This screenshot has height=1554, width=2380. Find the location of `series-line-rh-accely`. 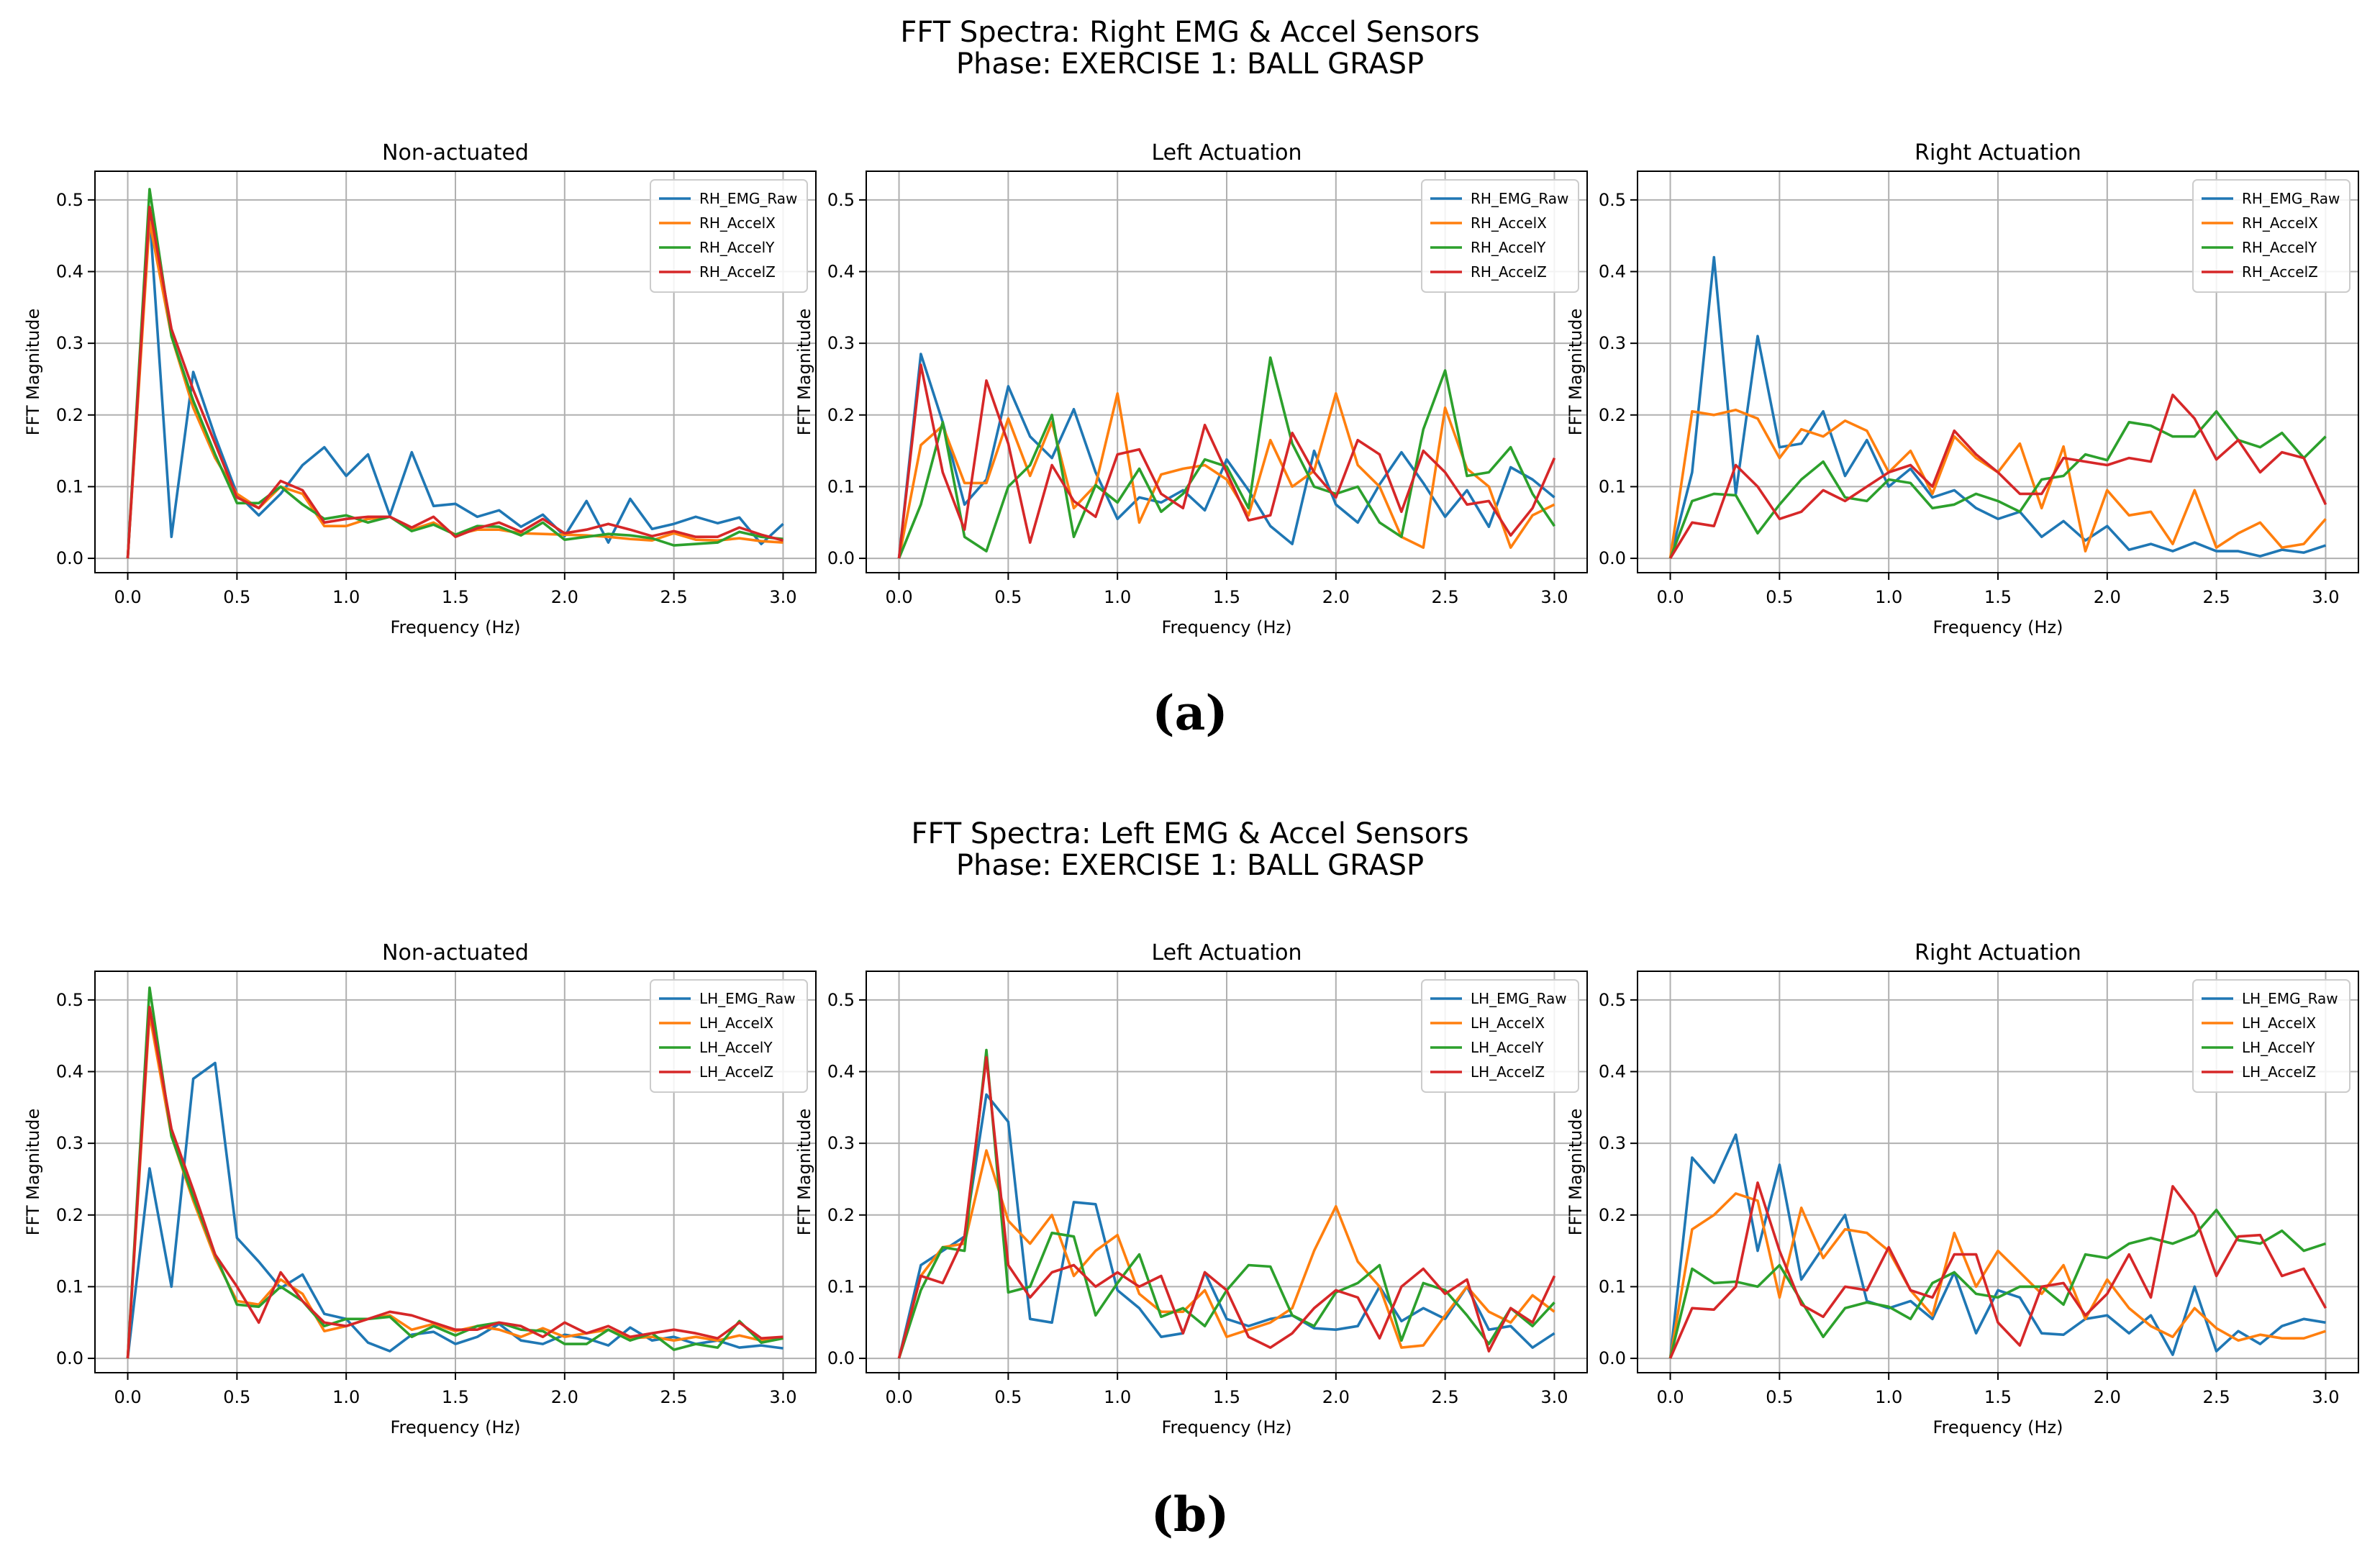

series-line-rh-accely is located at coordinates (1226, 458).